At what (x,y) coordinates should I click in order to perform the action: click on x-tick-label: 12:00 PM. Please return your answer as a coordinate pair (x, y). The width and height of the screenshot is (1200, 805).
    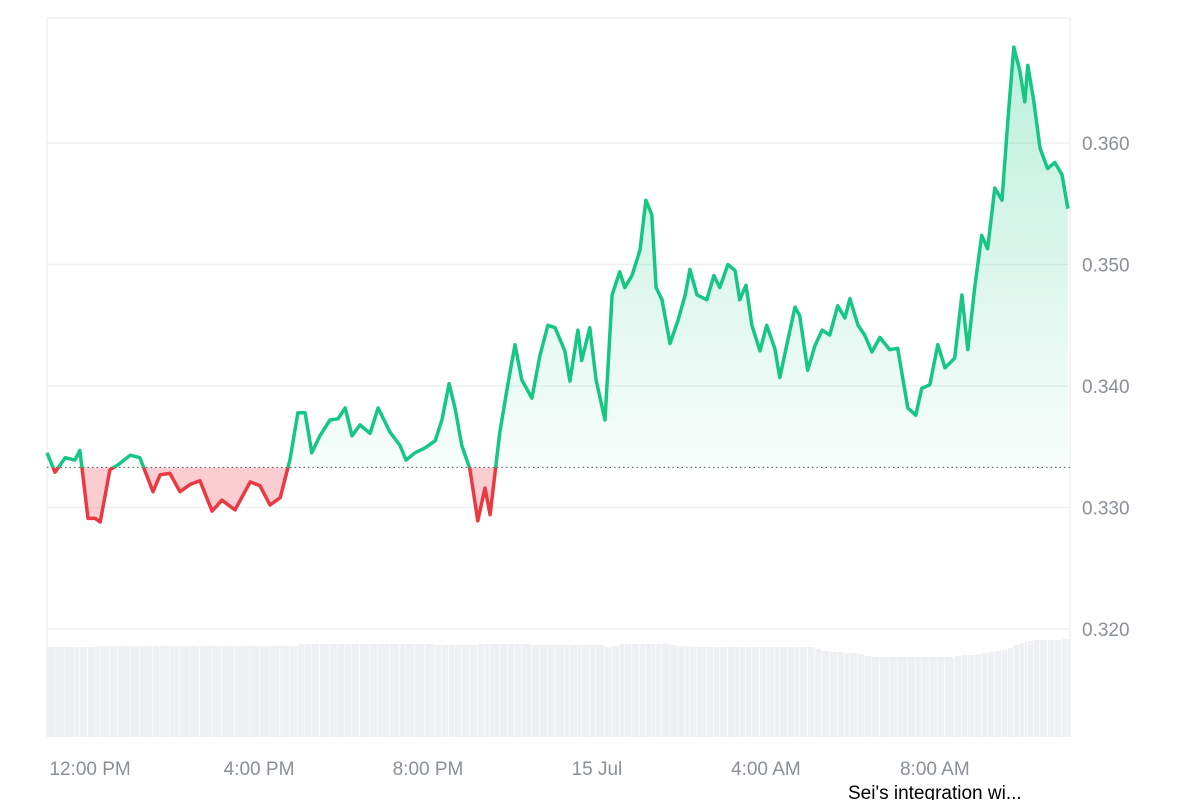
    Looking at the image, I should click on (89, 769).